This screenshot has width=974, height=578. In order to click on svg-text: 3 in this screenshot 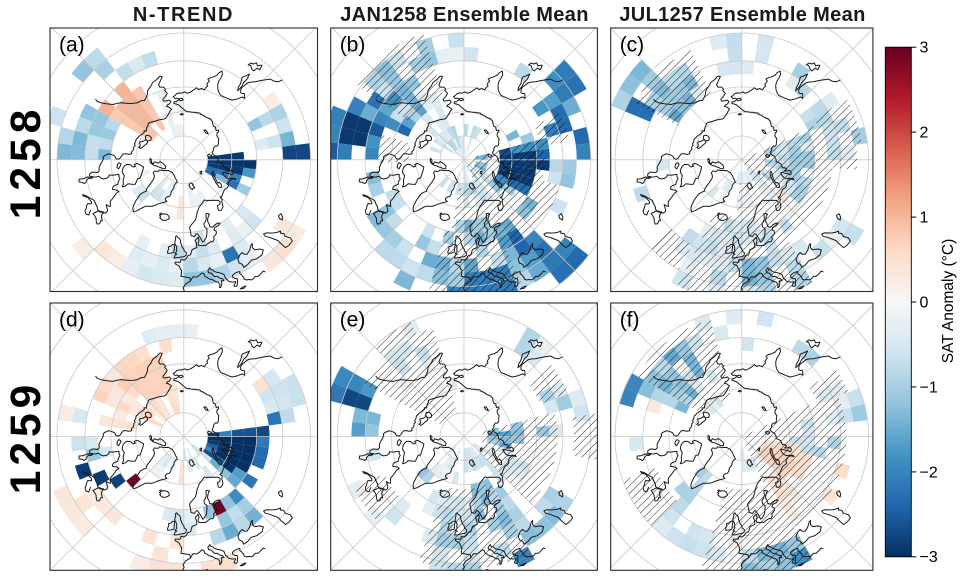, I will do `click(924, 48)`.